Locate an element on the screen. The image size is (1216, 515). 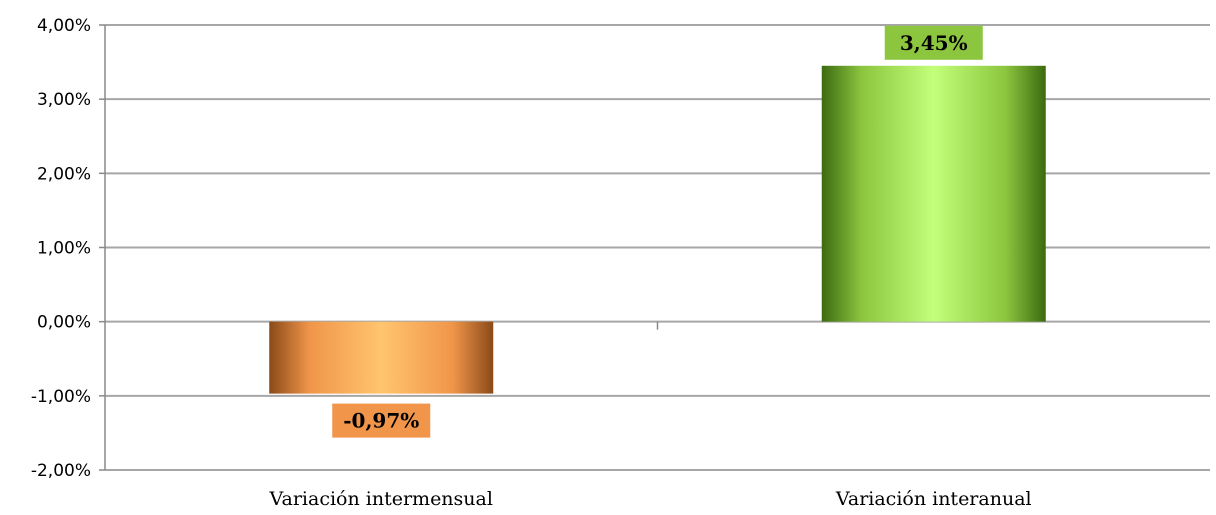
y-tick-label: -2,00% is located at coordinates (61, 471).